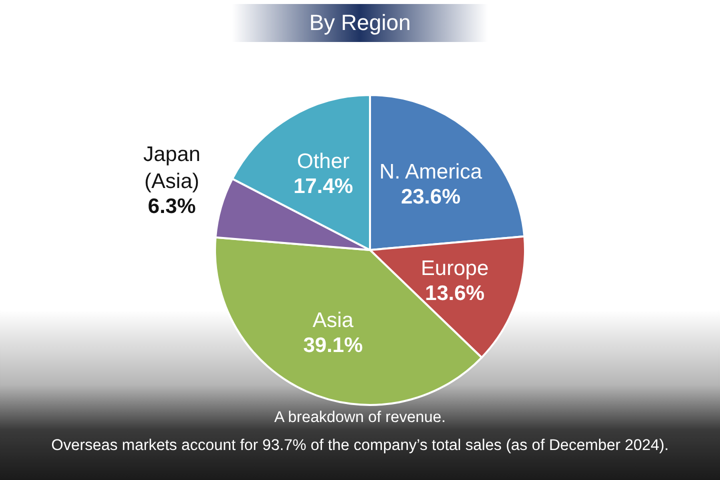 The width and height of the screenshot is (720, 480). Describe the element at coordinates (171, 168) in the screenshot. I see `slice-label: Japan (Asia)` at that location.